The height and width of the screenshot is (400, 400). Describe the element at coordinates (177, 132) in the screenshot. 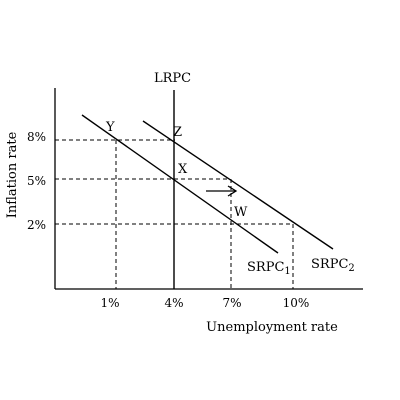

I see `point-label-z: Z` at that location.